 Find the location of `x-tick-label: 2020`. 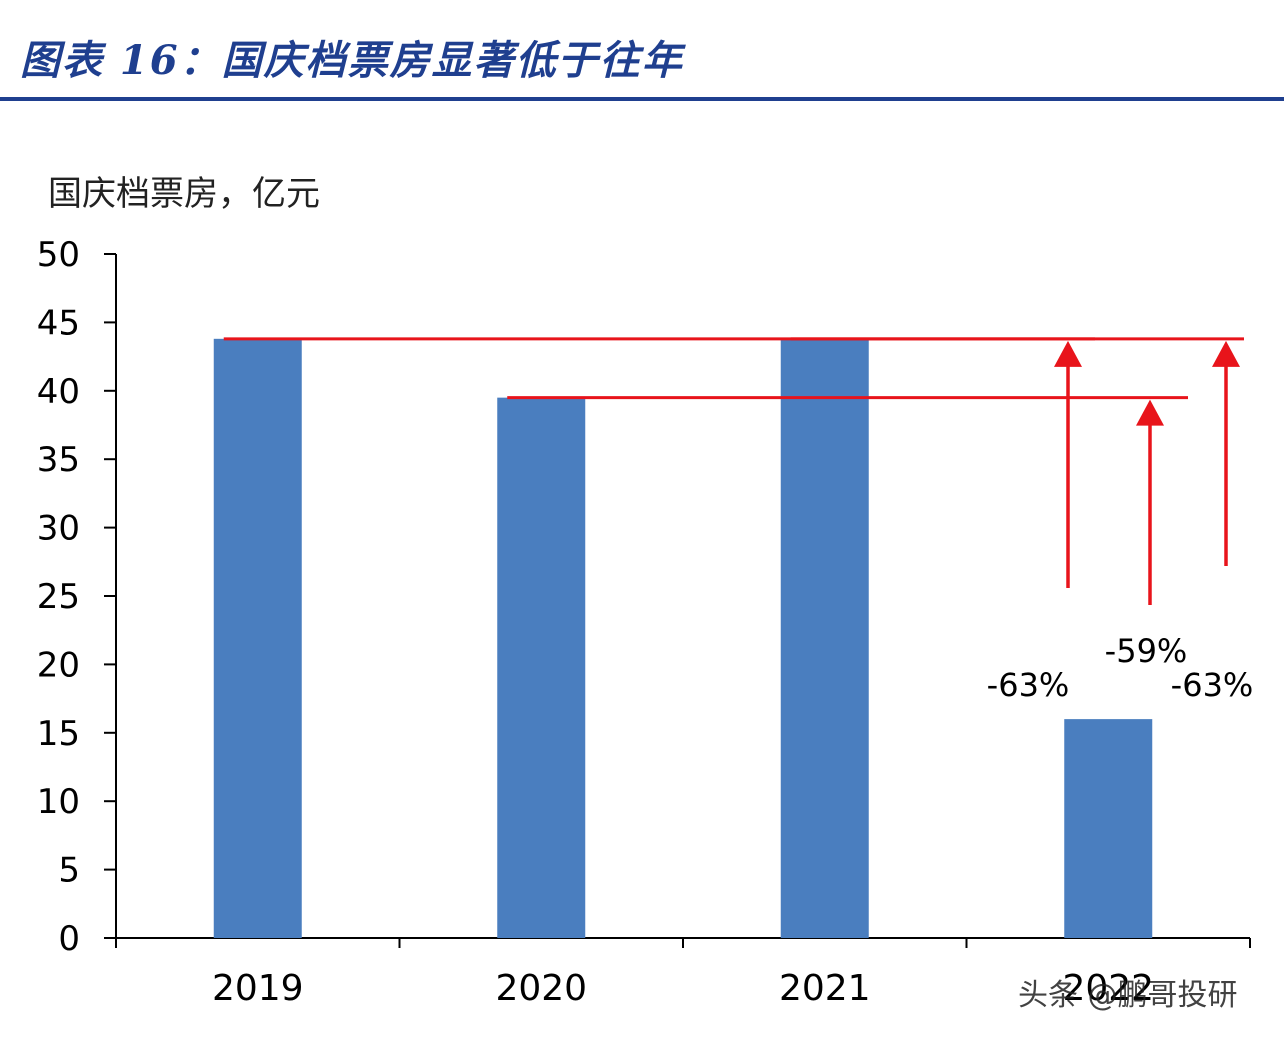

x-tick-label: 2020 is located at coordinates (541, 988).